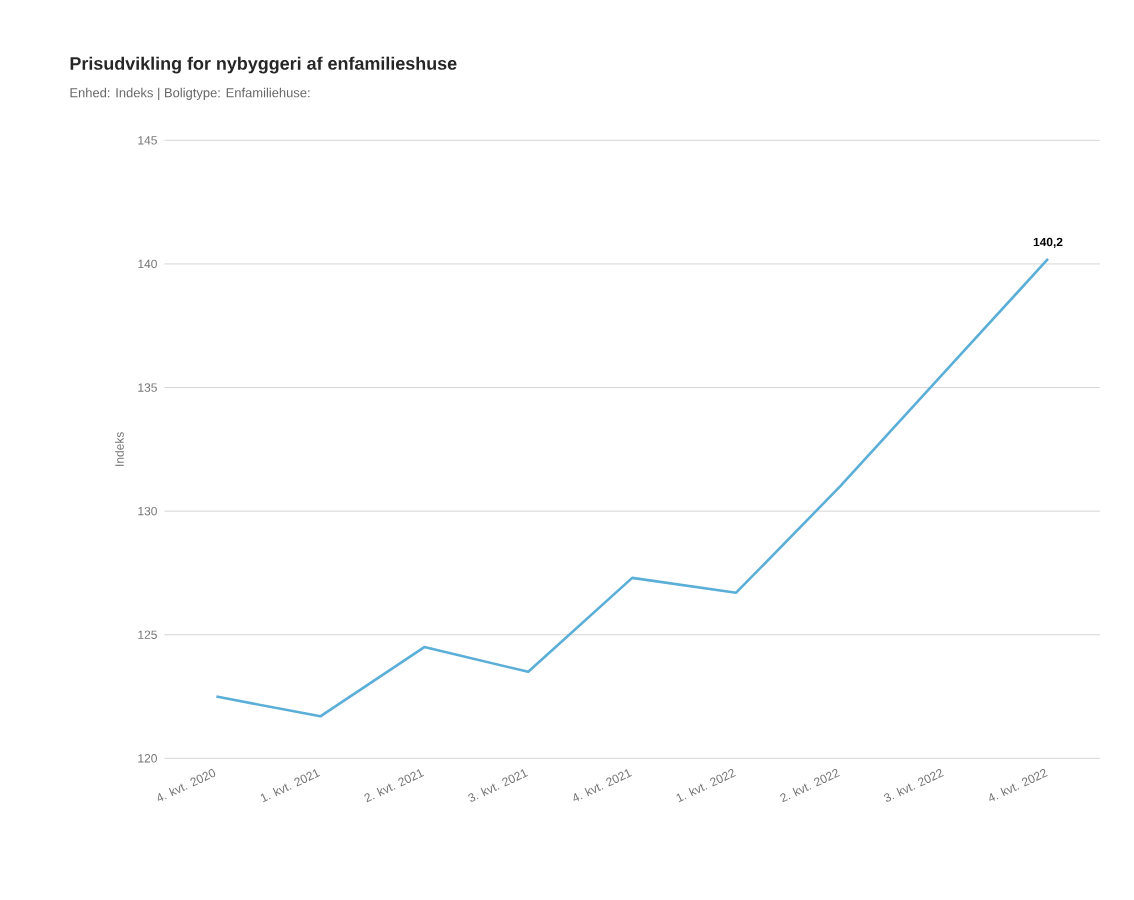 Image resolution: width=1134 pixels, height=900 pixels. What do you see at coordinates (263, 65) in the screenshot?
I see `chart-title: Prisudvikling for nybyggeri af enfamilieshuse` at bounding box center [263, 65].